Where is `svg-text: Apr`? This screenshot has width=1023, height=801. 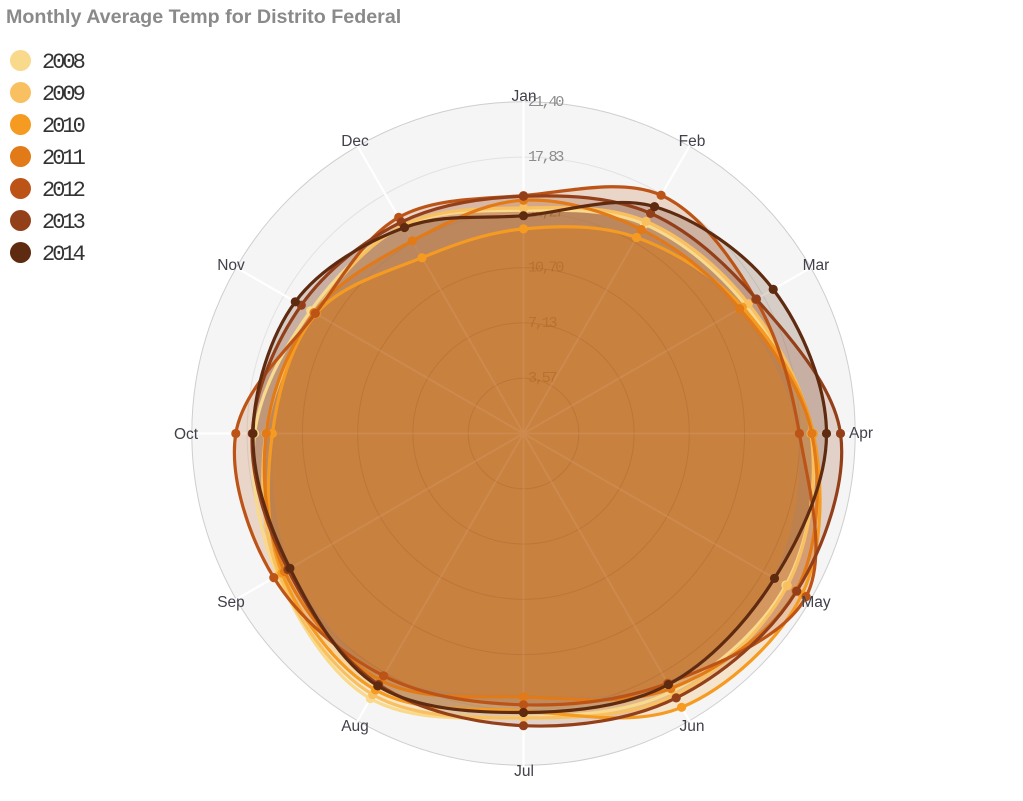 svg-text: Apr is located at coordinates (861, 433).